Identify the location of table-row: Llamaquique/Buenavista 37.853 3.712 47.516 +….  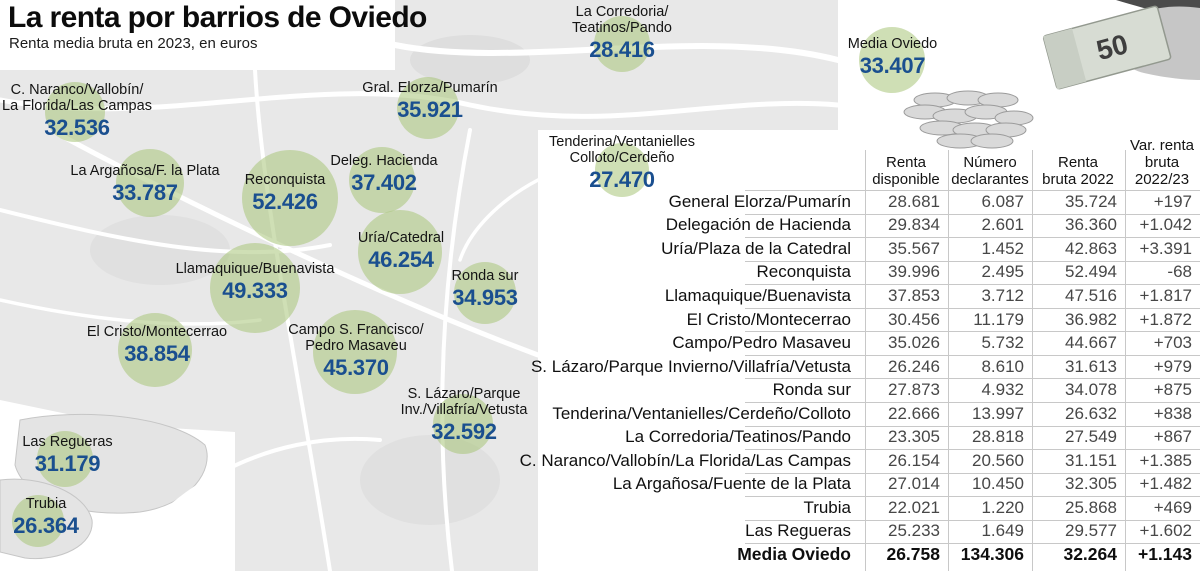
(850, 296).